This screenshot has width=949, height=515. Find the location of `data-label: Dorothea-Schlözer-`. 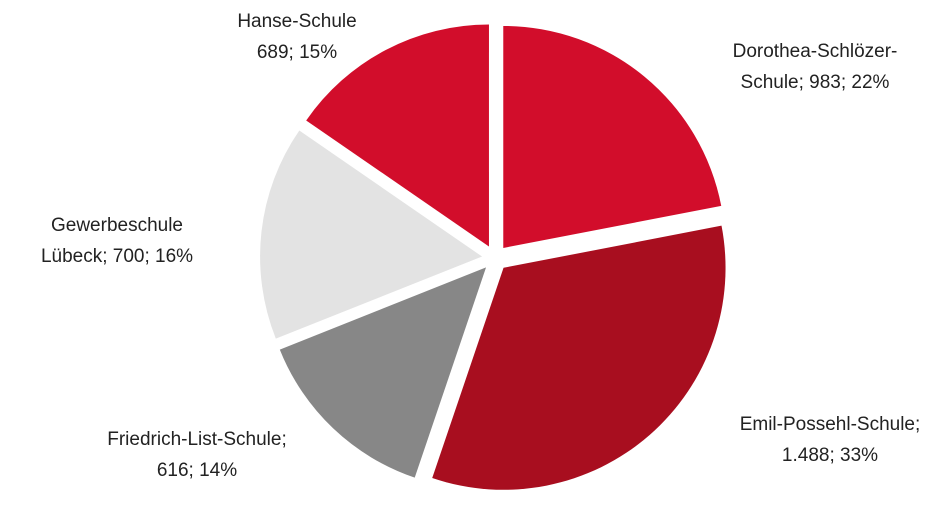

data-label: Dorothea-Schlözer- is located at coordinates (815, 51).